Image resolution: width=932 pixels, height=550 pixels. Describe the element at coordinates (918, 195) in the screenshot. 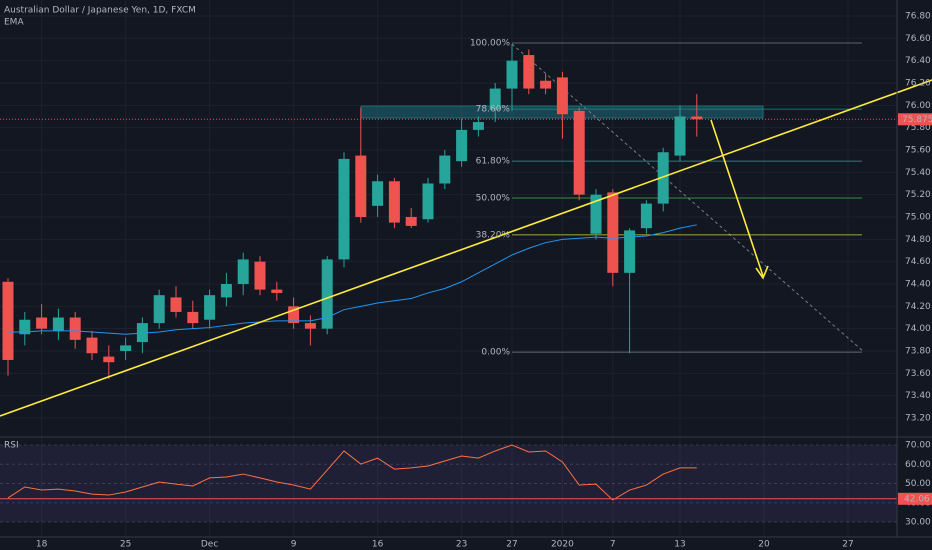

I see `y-tick-label: 75.20` at that location.